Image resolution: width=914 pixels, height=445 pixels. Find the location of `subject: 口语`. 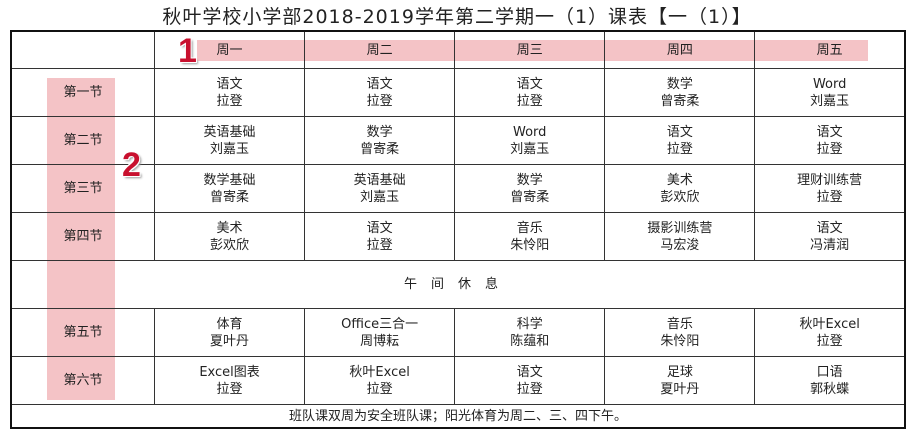

subject: 口语 is located at coordinates (829, 372).